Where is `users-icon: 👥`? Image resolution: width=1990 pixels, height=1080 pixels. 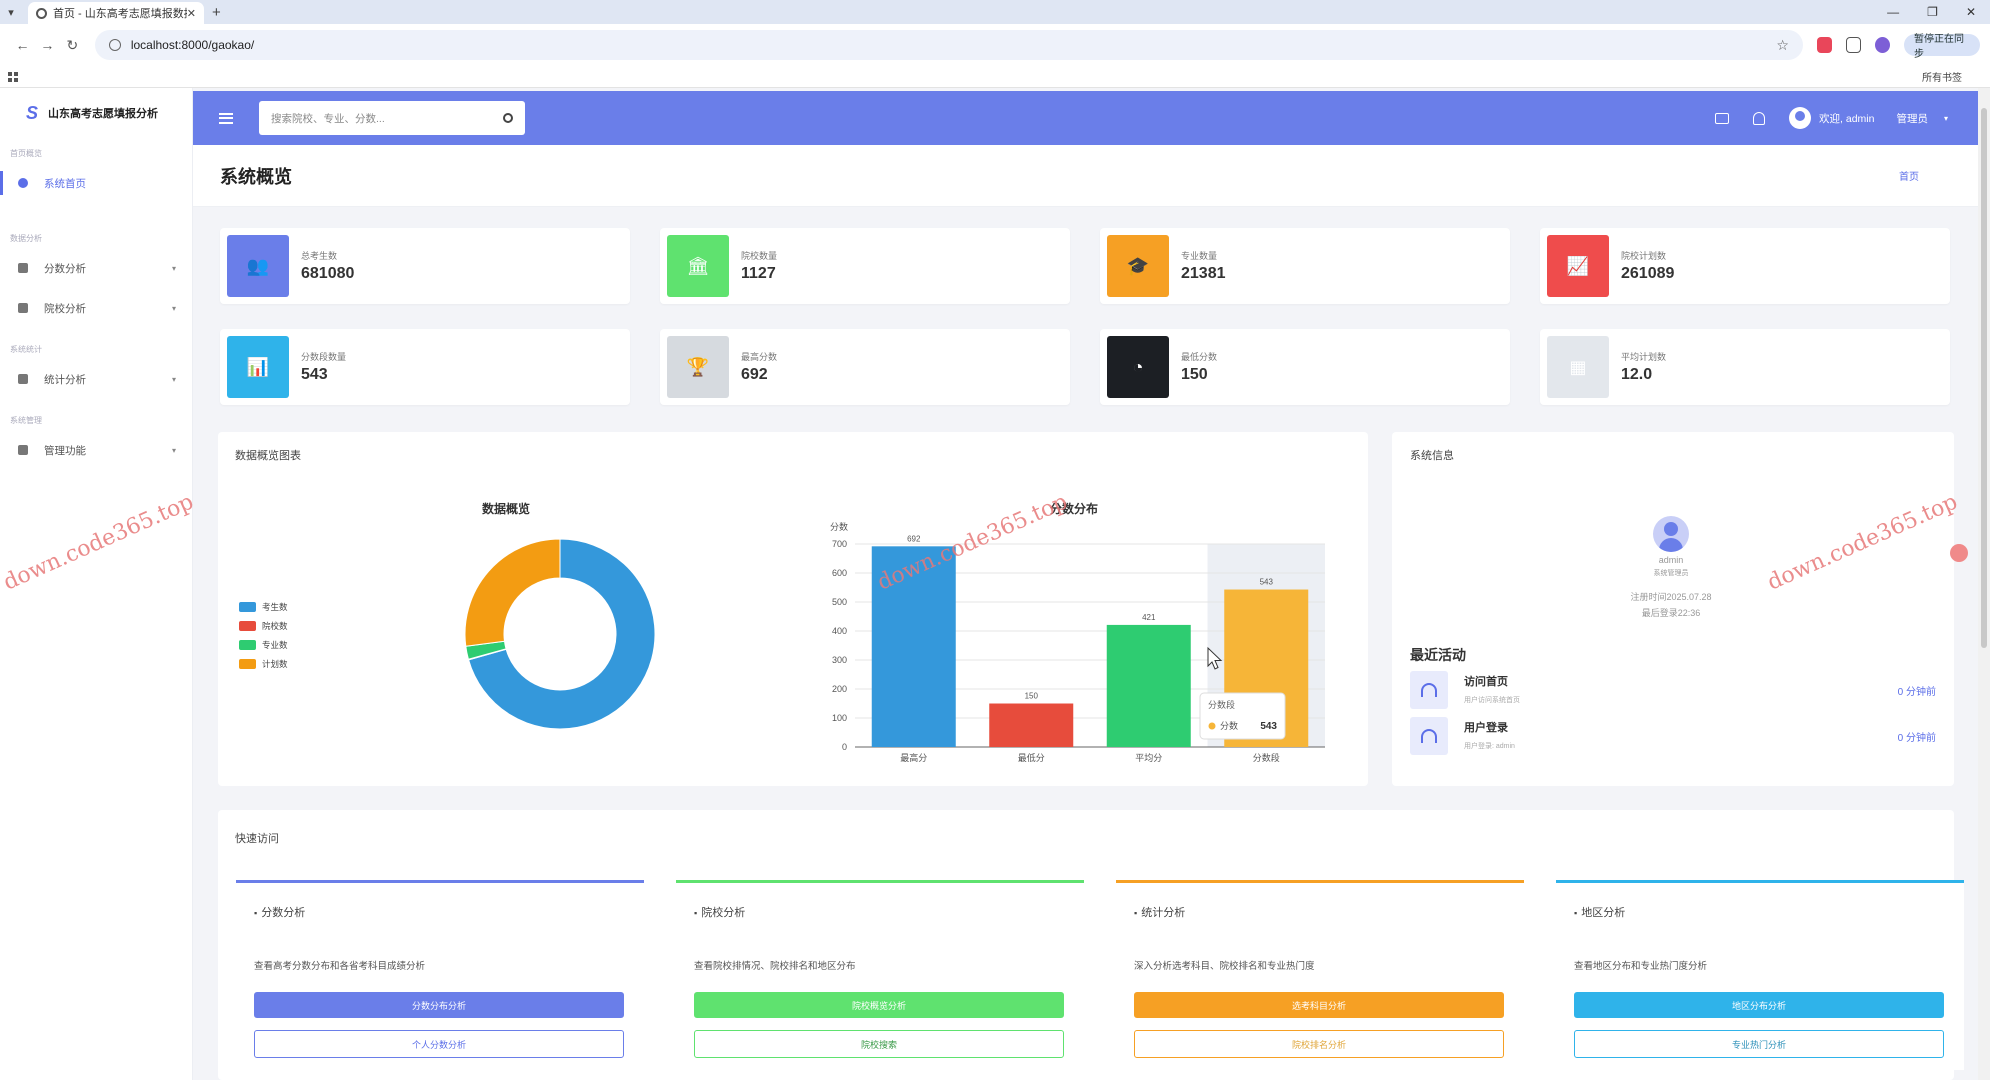 users-icon: 👥 is located at coordinates (258, 266).